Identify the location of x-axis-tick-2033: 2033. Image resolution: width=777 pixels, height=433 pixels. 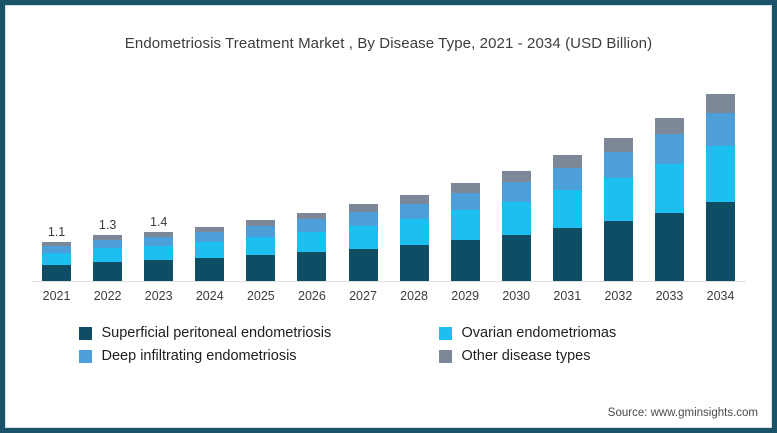
(669, 296).